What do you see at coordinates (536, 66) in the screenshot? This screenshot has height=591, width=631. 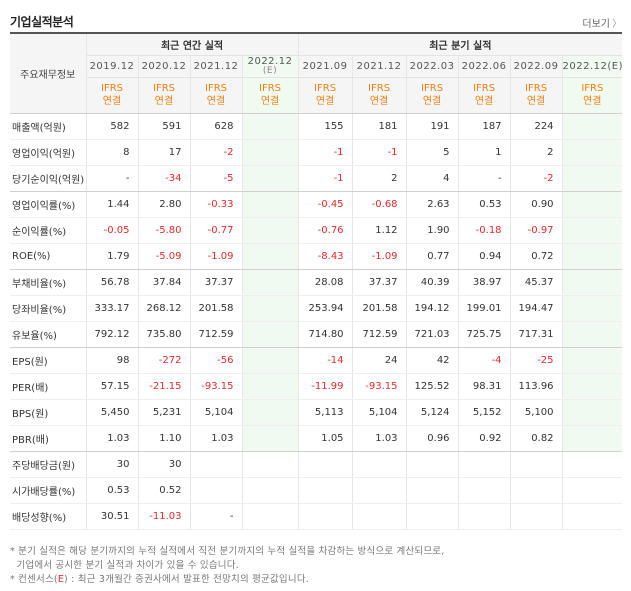 I see `period-header: 2022.09` at bounding box center [536, 66].